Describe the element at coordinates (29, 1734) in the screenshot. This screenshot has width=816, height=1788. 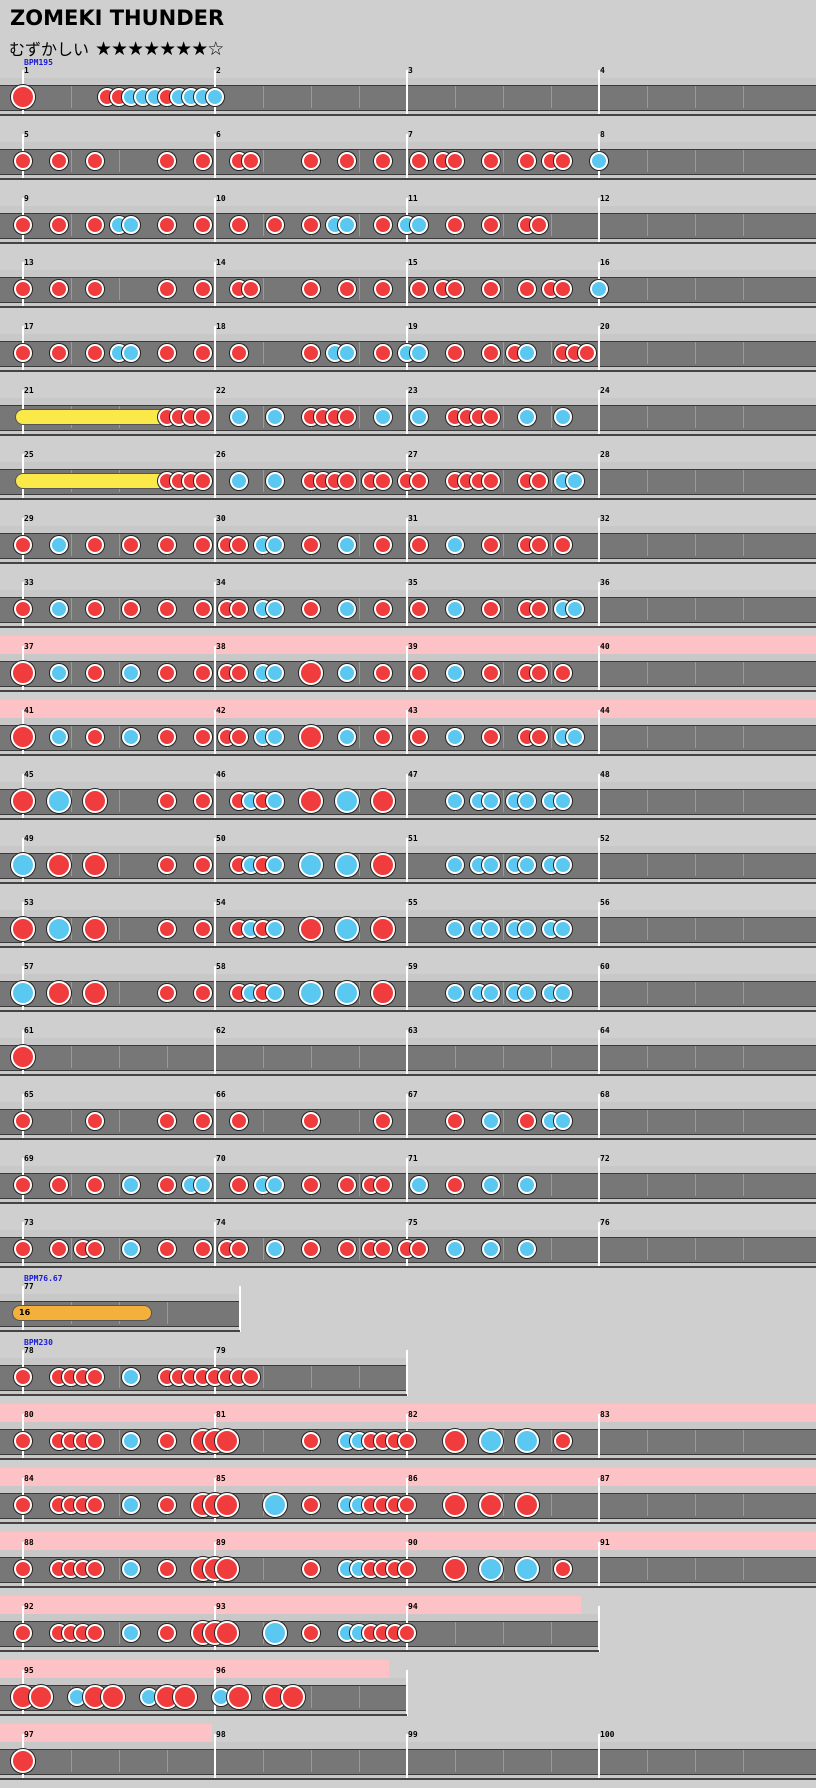
I see `measure-number: 97` at that location.